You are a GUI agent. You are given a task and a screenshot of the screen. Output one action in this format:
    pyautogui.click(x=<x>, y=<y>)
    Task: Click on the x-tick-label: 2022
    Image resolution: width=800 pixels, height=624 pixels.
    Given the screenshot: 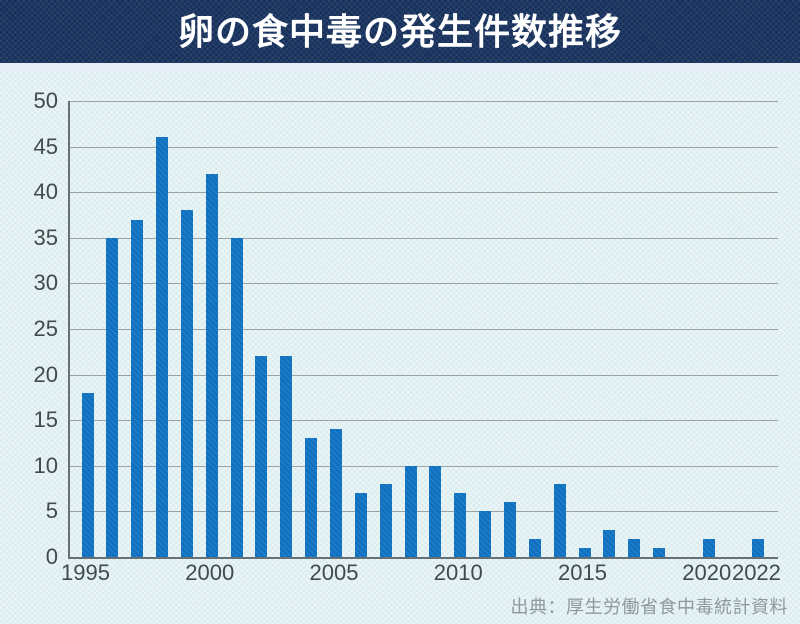 What is the action you would take?
    pyautogui.click(x=756, y=572)
    